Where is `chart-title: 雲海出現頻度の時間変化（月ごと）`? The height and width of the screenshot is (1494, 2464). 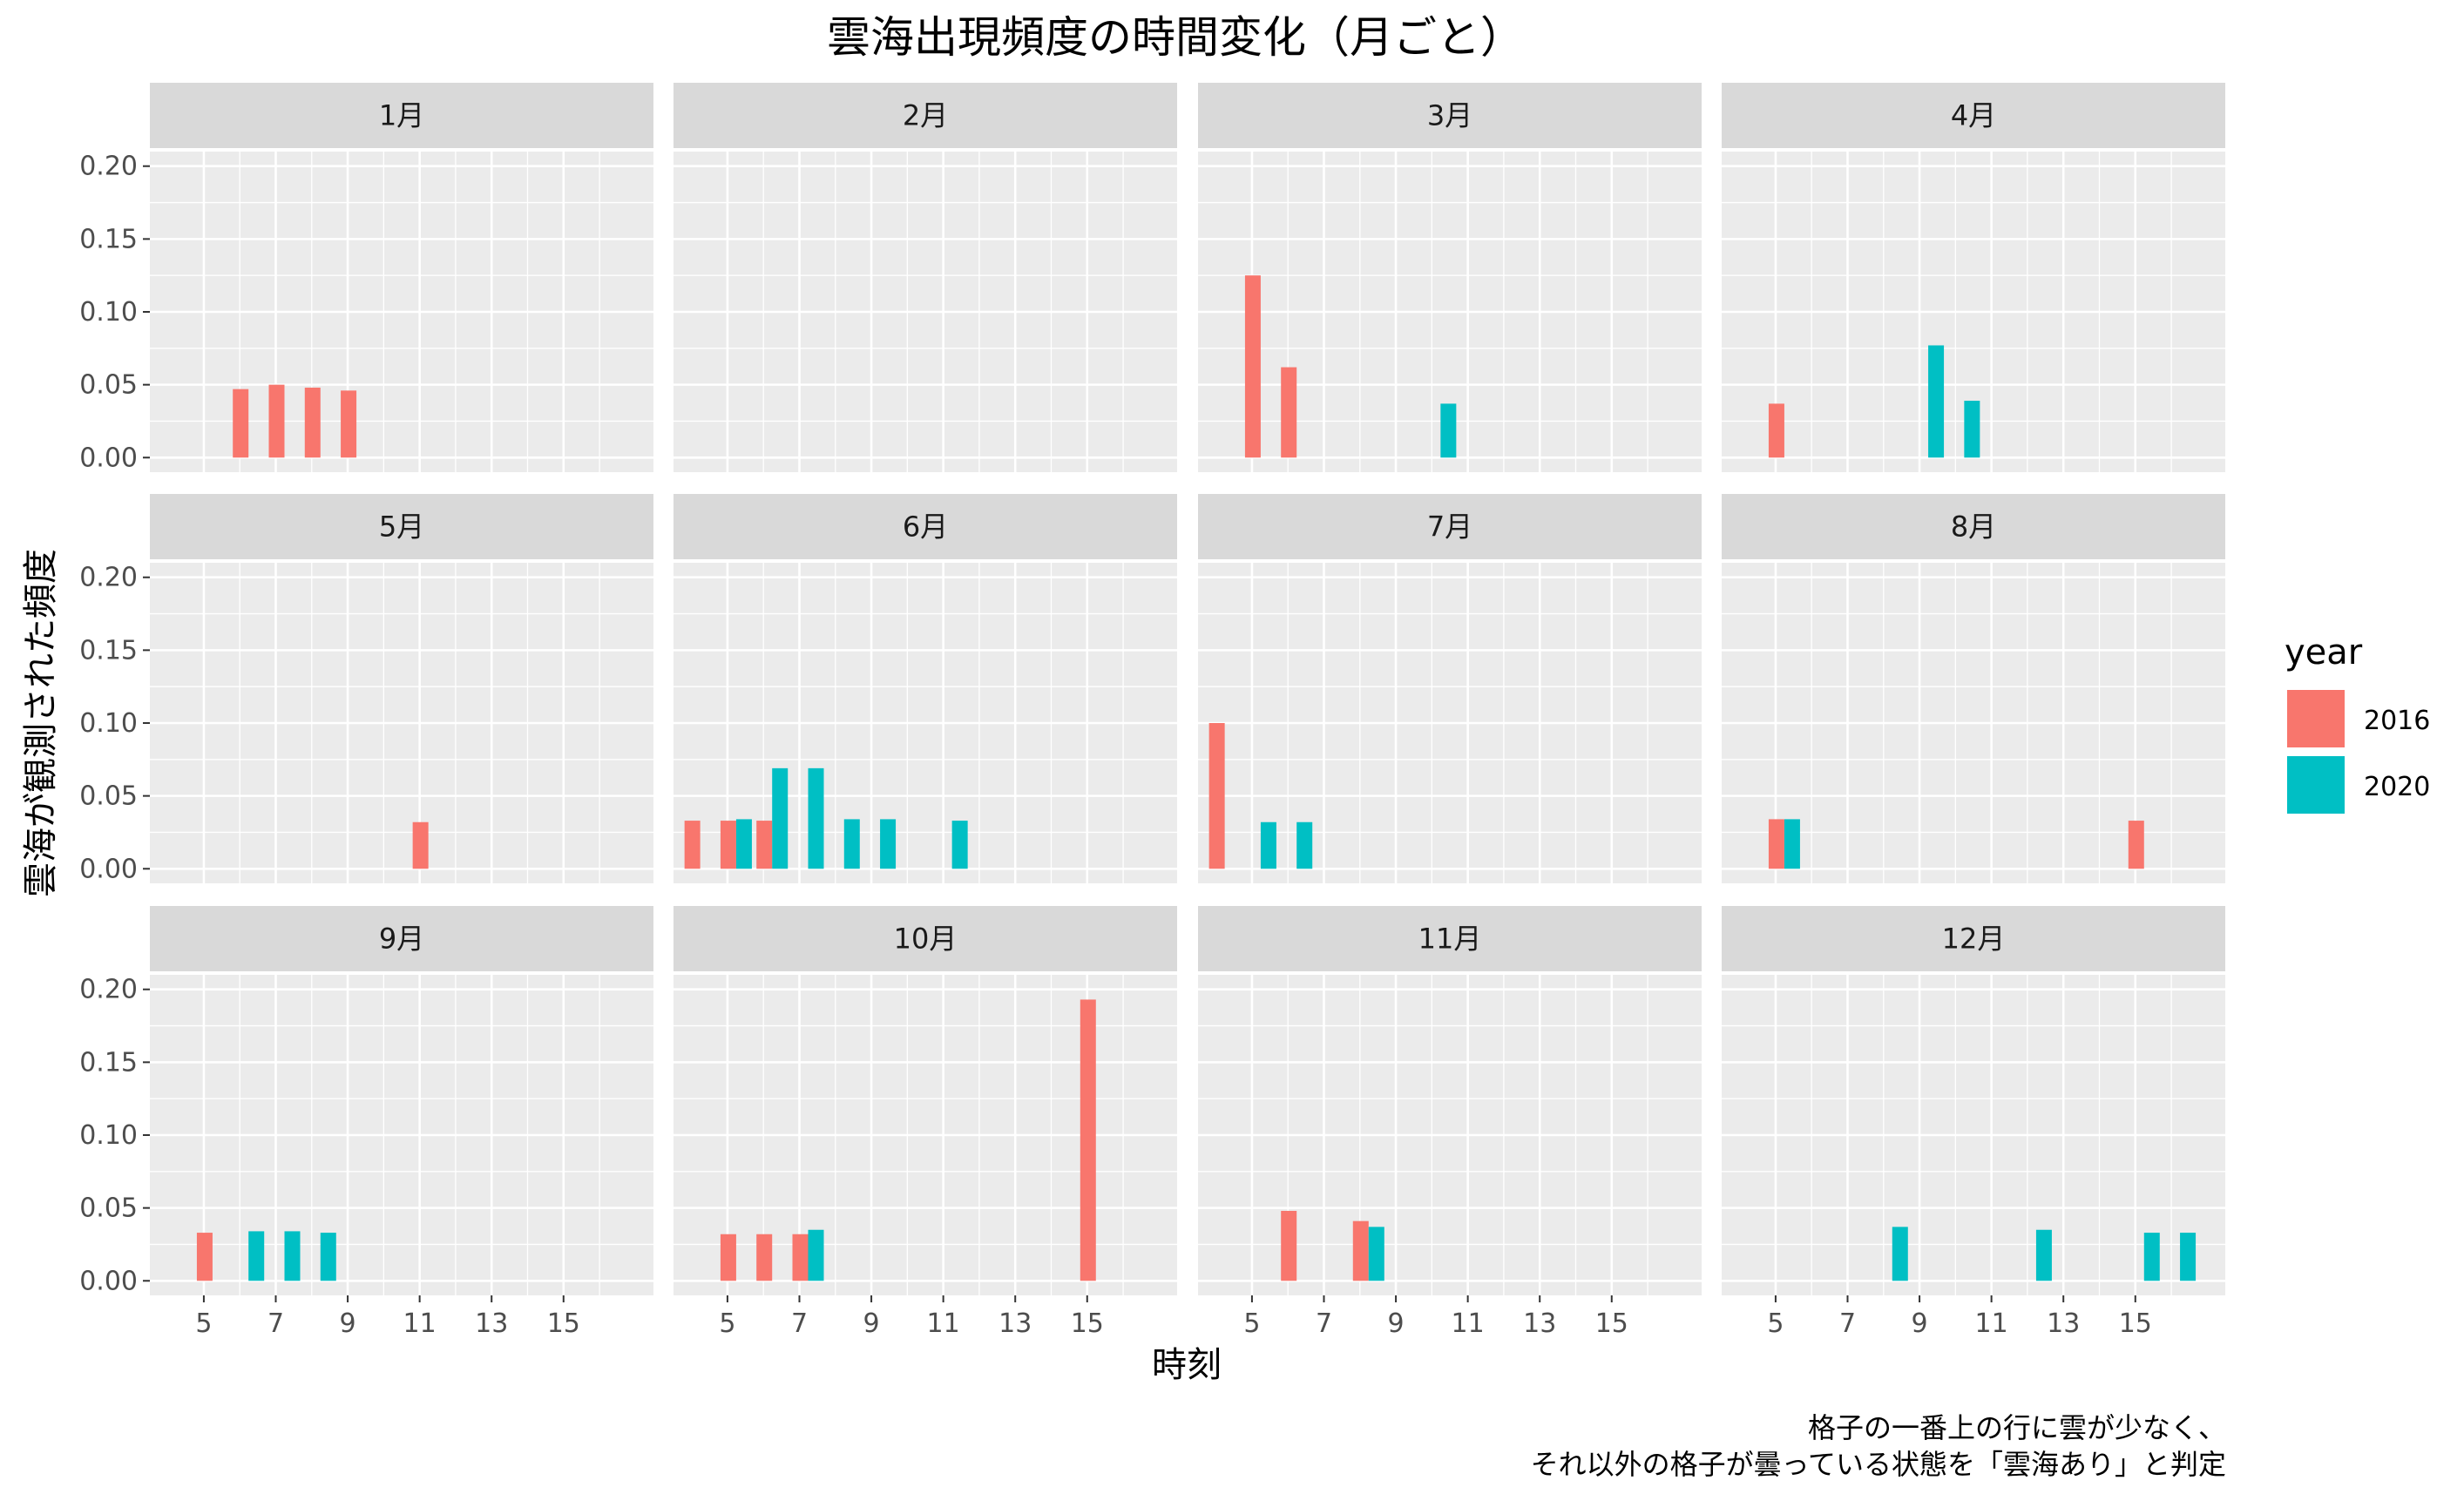 chart-title: 雲海出現頻度の時間変化（月ごと） is located at coordinates (1175, 37).